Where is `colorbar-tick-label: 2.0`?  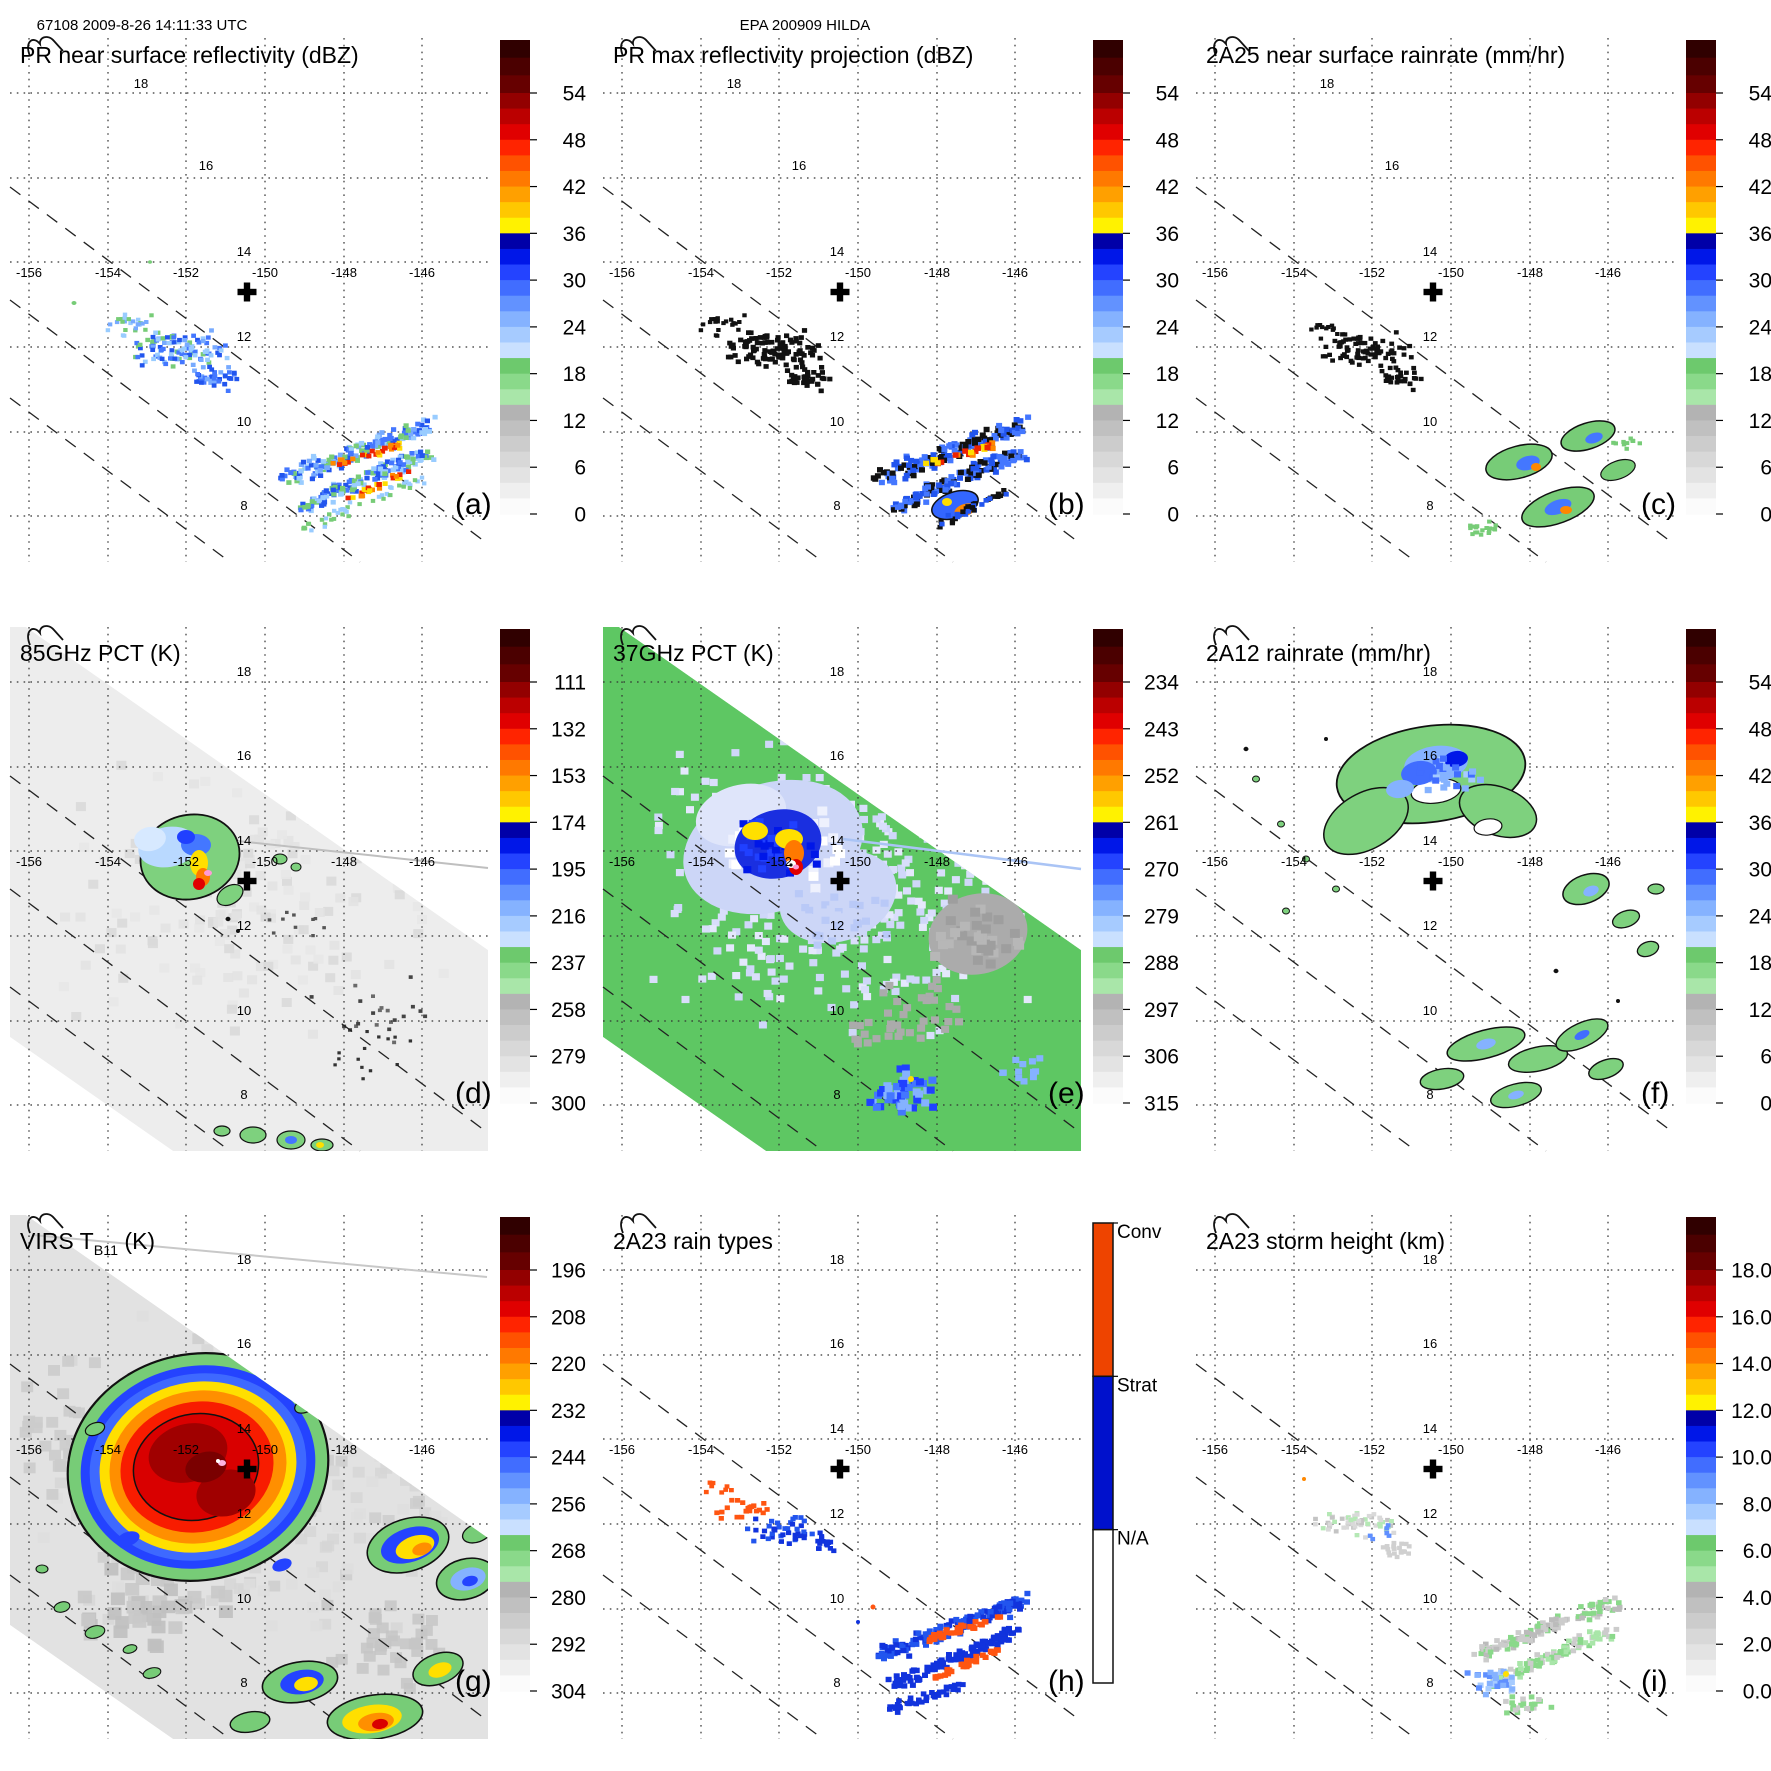
colorbar-tick-label: 2.0 is located at coordinates (1757, 1645).